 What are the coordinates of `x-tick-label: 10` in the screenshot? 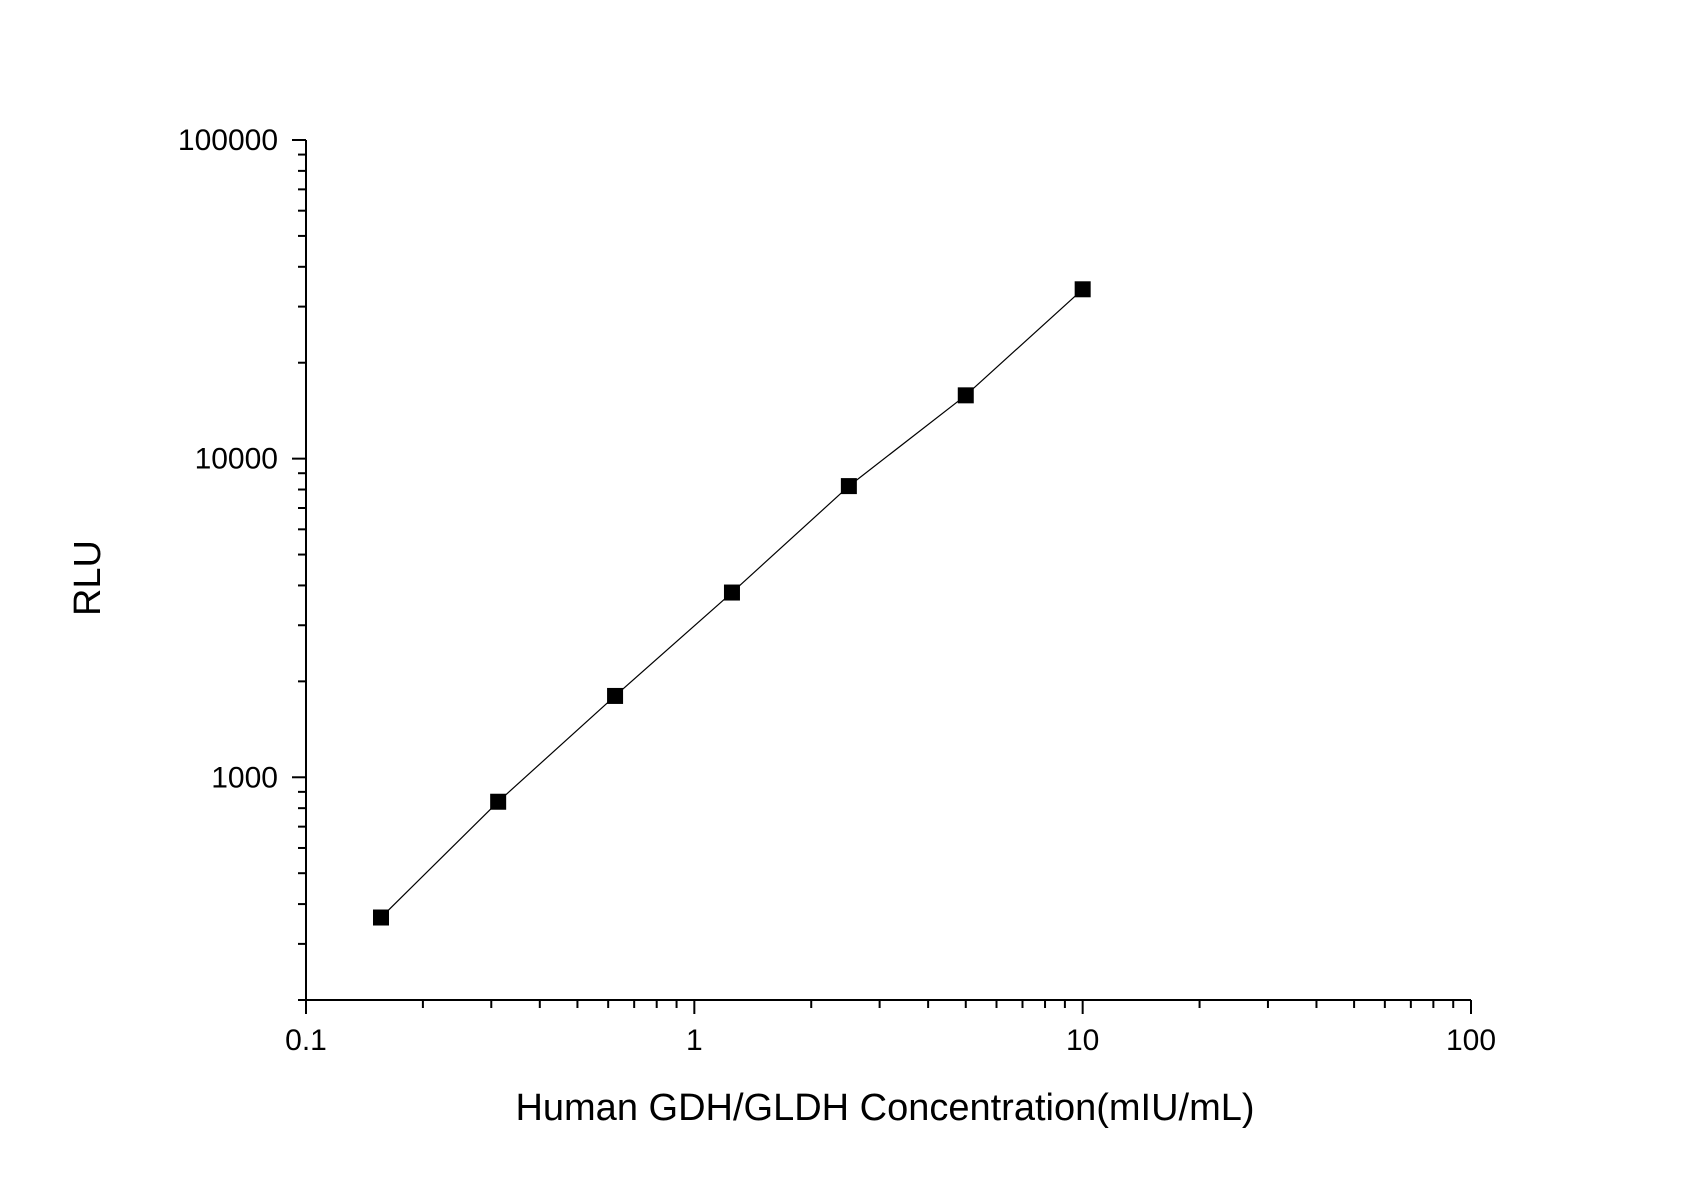 It's located at (1082, 1040).